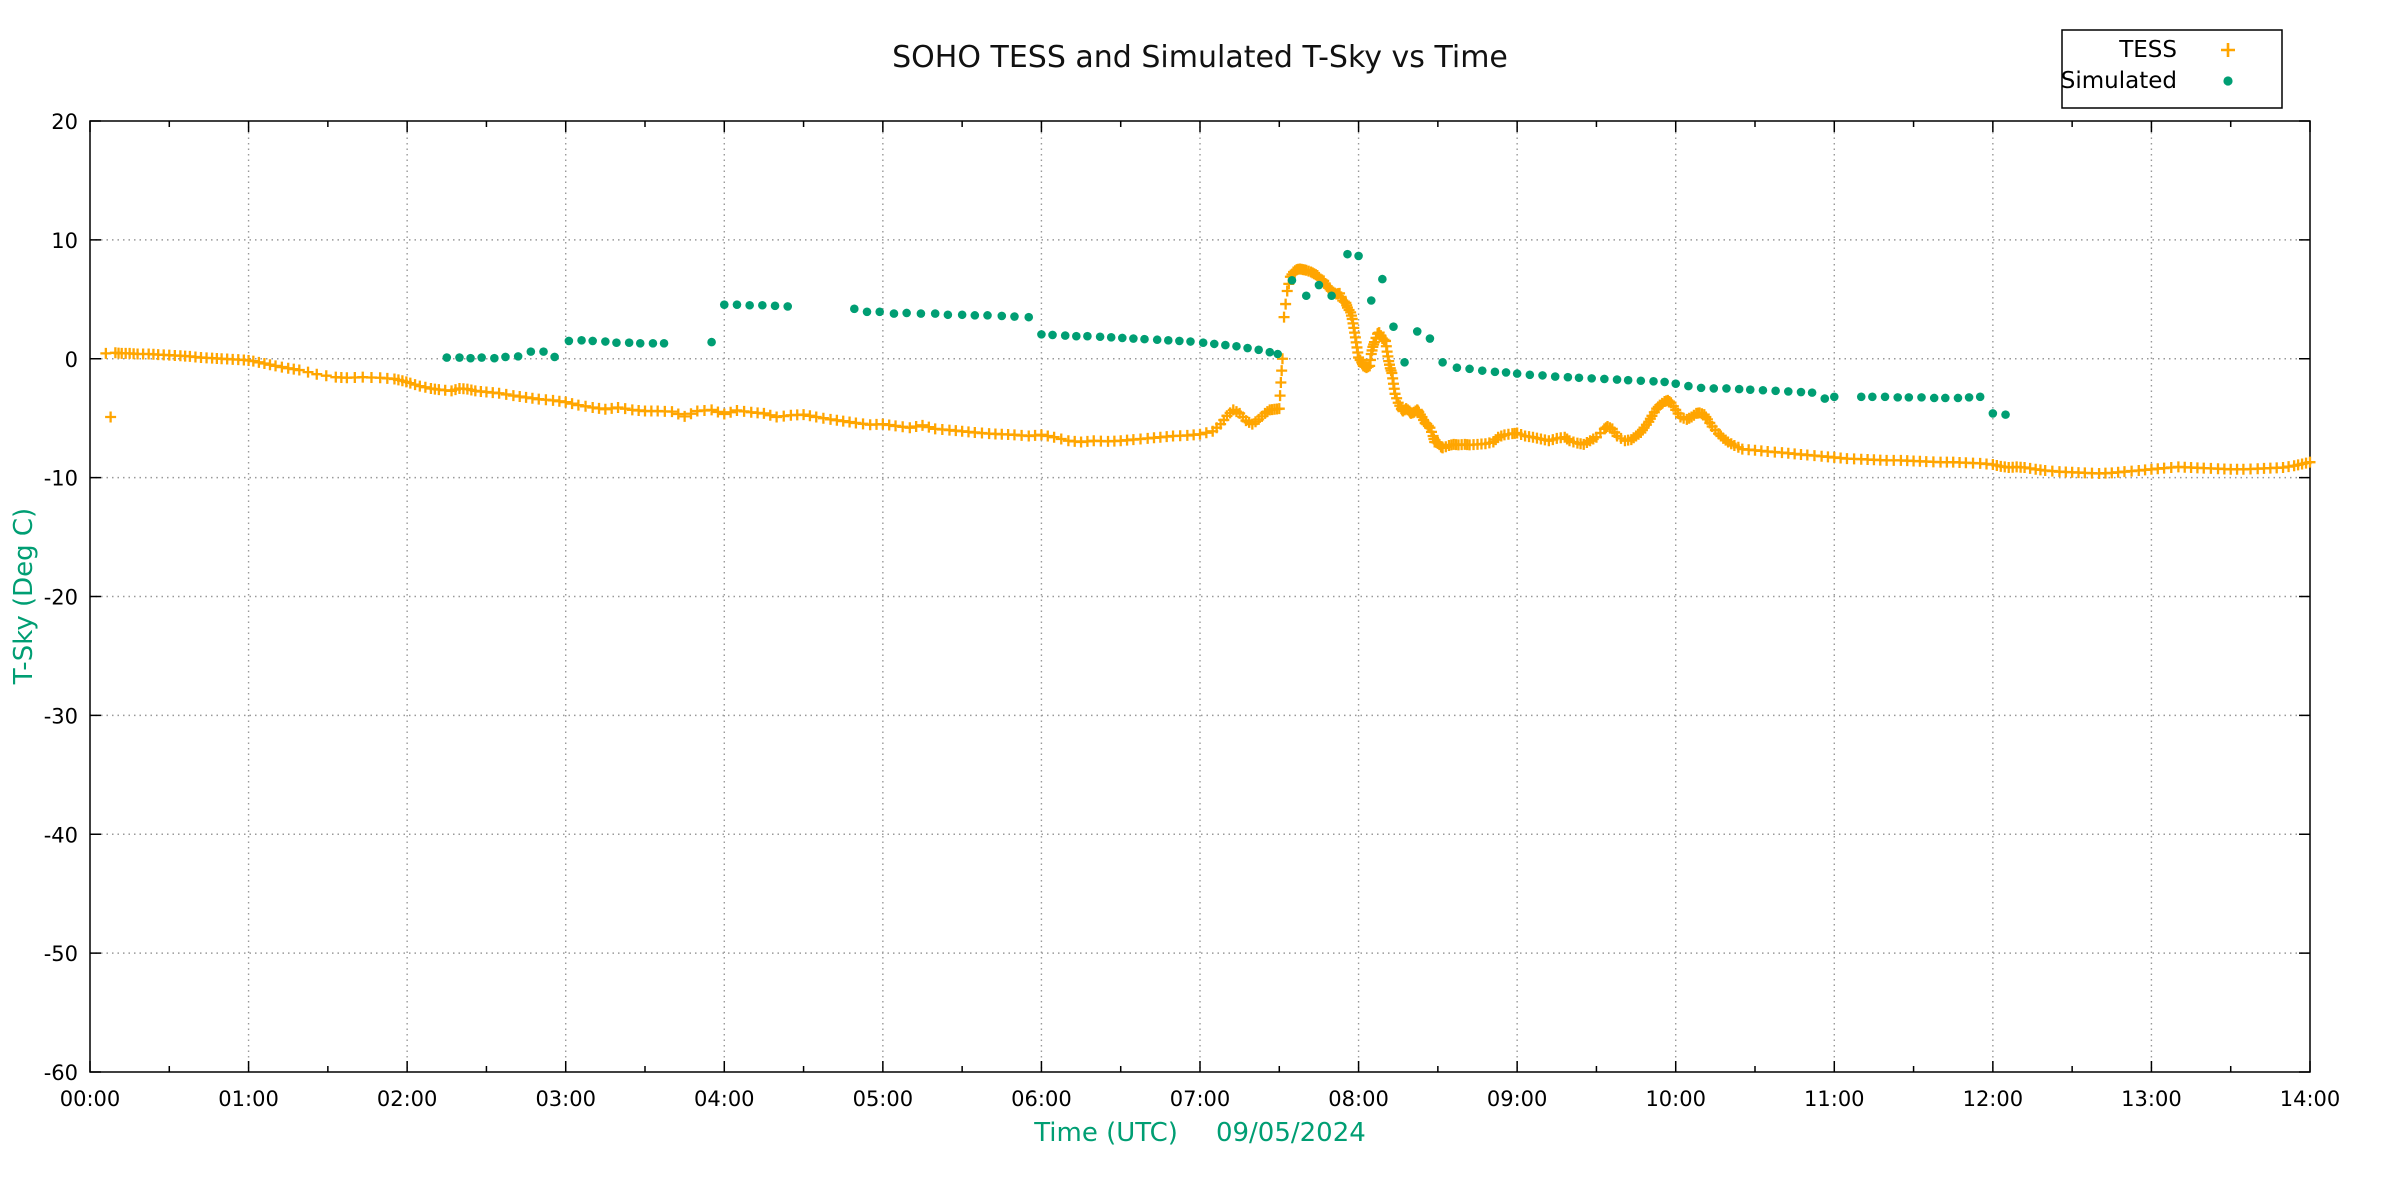  I want to click on simulated-dot-marker-icon, so click(2228, 81).